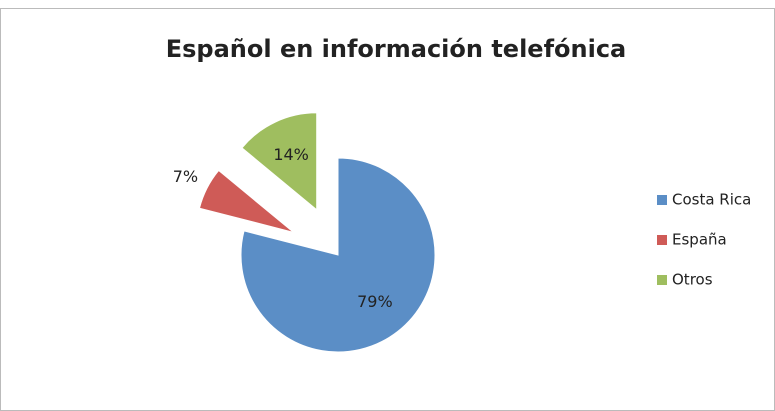 This screenshot has width=775, height=411. What do you see at coordinates (185, 176) in the screenshot?
I see `data-label: 7%` at bounding box center [185, 176].